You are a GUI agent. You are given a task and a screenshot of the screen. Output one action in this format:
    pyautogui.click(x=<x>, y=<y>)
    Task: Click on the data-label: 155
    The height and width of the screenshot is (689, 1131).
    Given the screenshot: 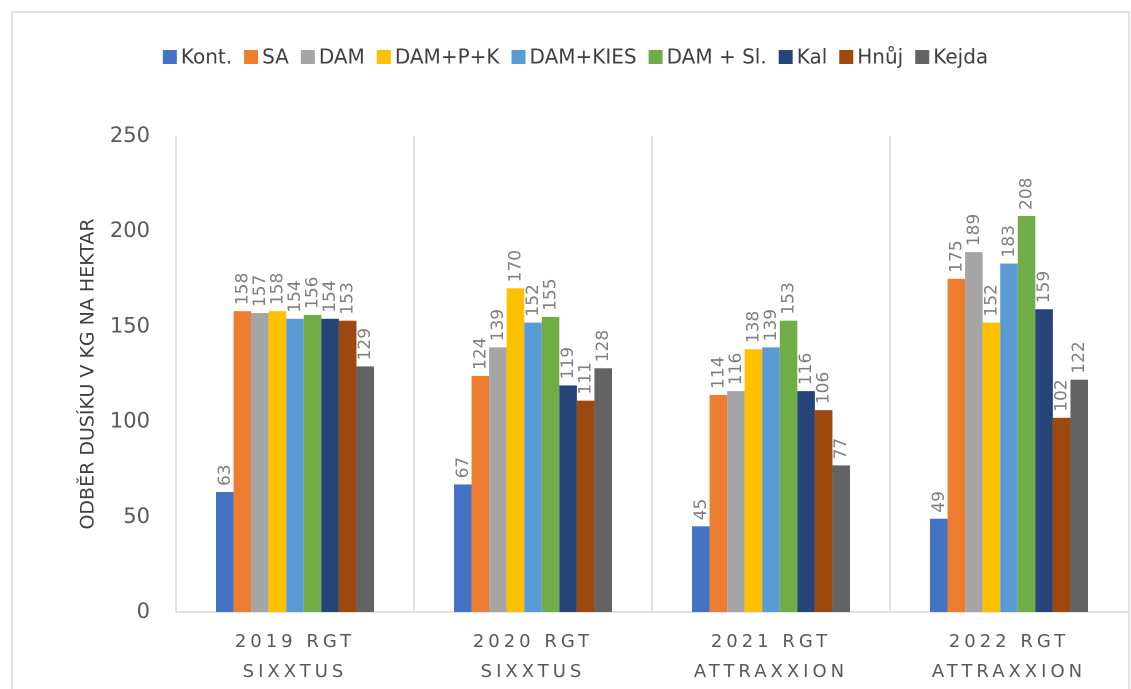 What is the action you would take?
    pyautogui.click(x=551, y=294)
    